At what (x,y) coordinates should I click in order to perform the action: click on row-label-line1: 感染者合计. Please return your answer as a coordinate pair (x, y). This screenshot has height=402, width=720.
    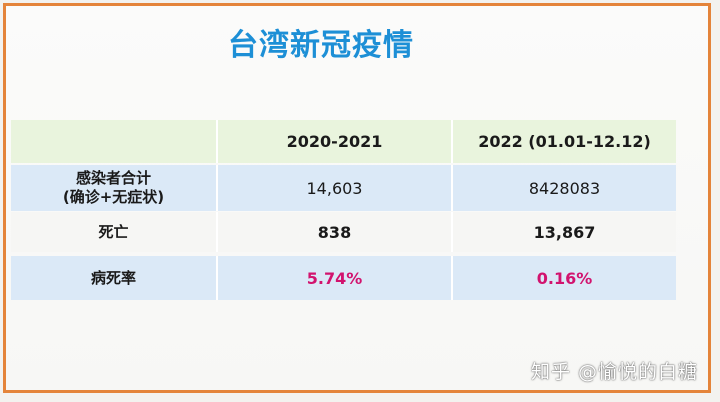
    Looking at the image, I should click on (113, 178).